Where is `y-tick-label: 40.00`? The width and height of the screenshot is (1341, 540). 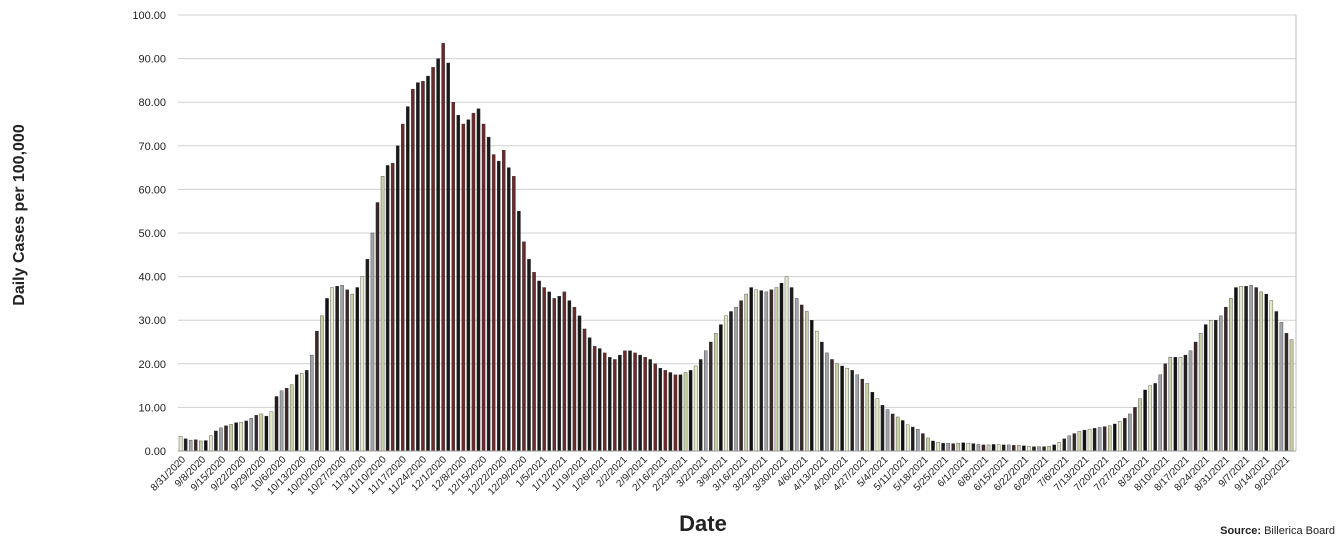
y-tick-label: 40.00 is located at coordinates (152, 278).